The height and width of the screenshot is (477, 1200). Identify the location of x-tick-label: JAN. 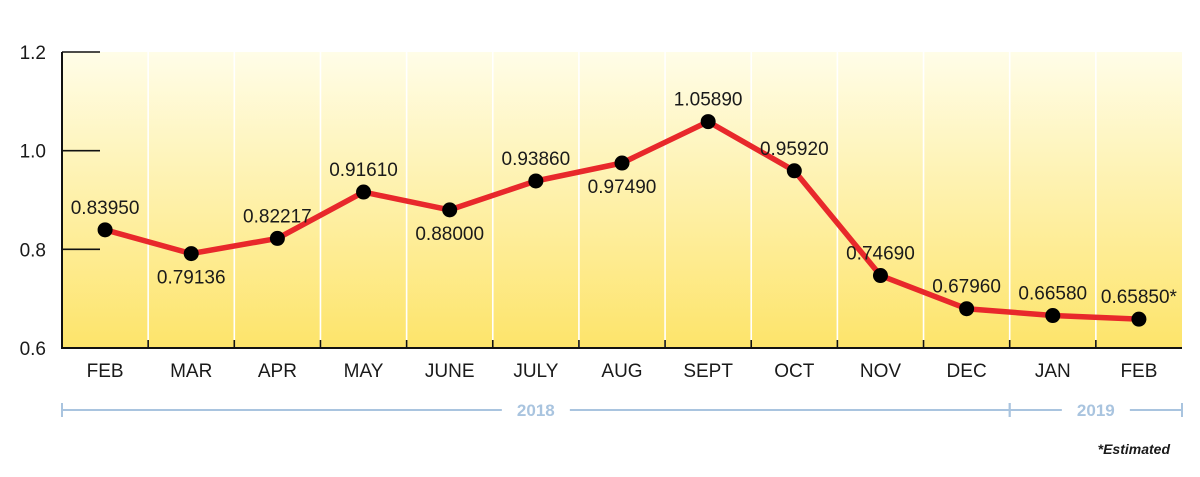
(1053, 371).